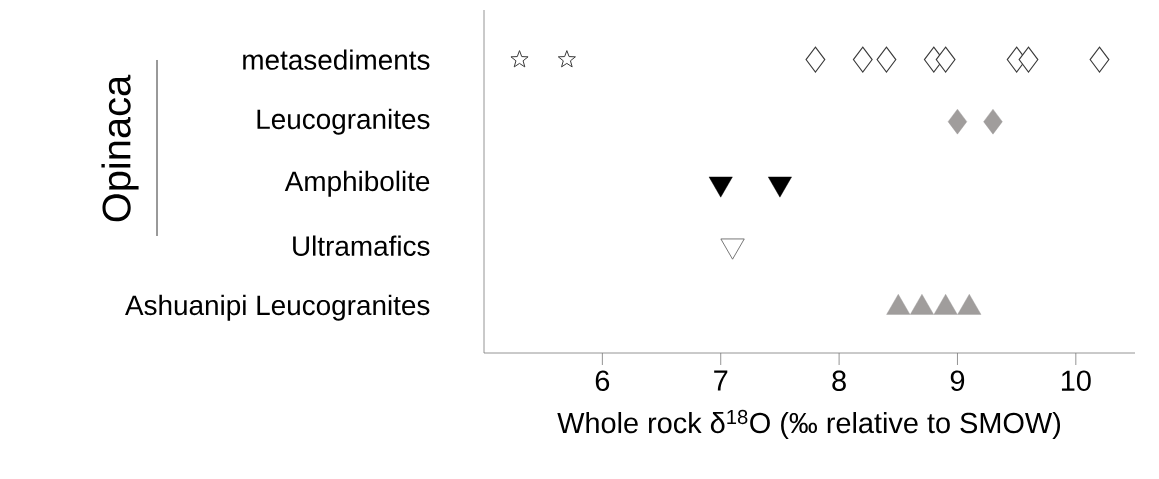 This screenshot has height=479, width=1159. What do you see at coordinates (839, 380) in the screenshot?
I see `x-tick-label: 8` at bounding box center [839, 380].